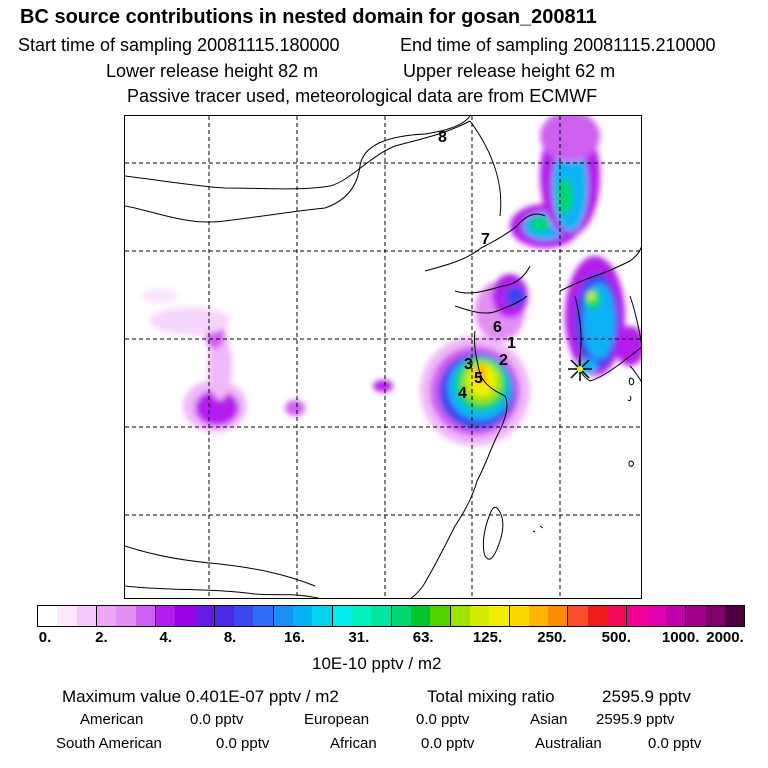 The image size is (768, 768). Describe the element at coordinates (552, 637) in the screenshot. I see `colorbar-tick-label: 250.` at that location.